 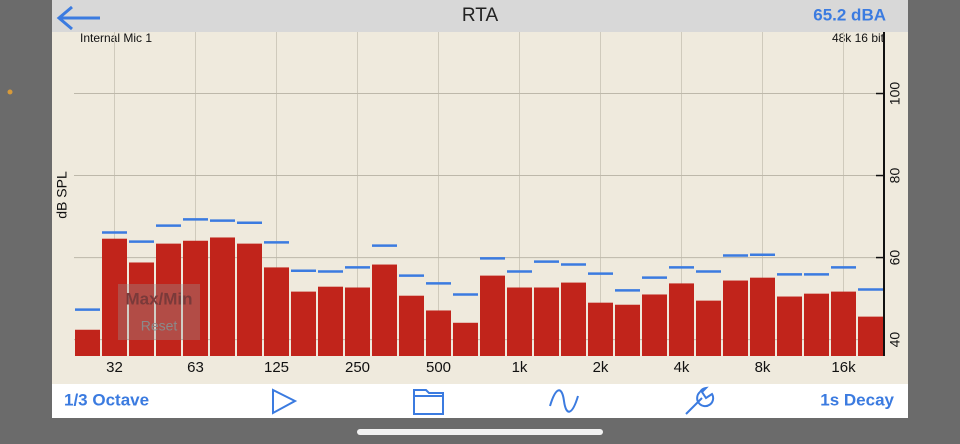 What do you see at coordinates (285, 401) in the screenshot?
I see `play-button` at bounding box center [285, 401].